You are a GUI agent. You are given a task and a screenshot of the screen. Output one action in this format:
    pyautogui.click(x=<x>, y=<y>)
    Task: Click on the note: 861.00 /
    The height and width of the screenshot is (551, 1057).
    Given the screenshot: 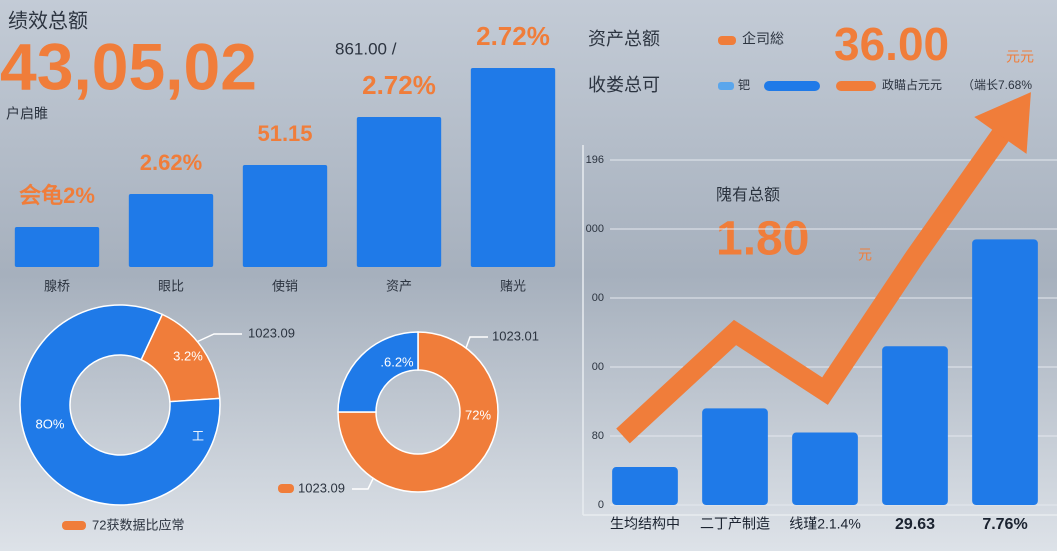 What is the action you would take?
    pyautogui.click(x=366, y=48)
    